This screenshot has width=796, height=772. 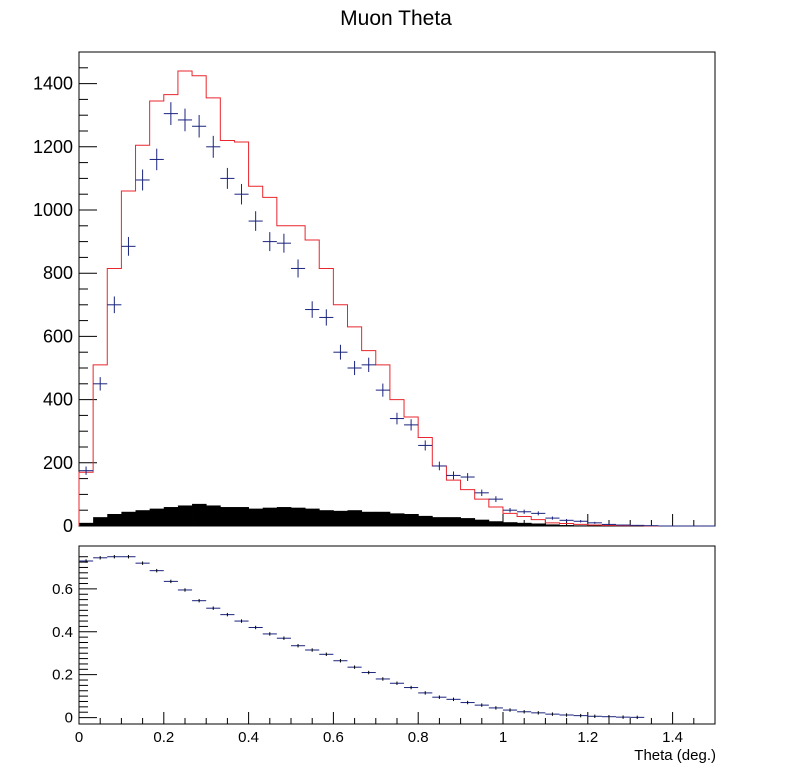 What do you see at coordinates (62, 589) in the screenshot?
I see `bottom-y-tick-label: 0.6` at bounding box center [62, 589].